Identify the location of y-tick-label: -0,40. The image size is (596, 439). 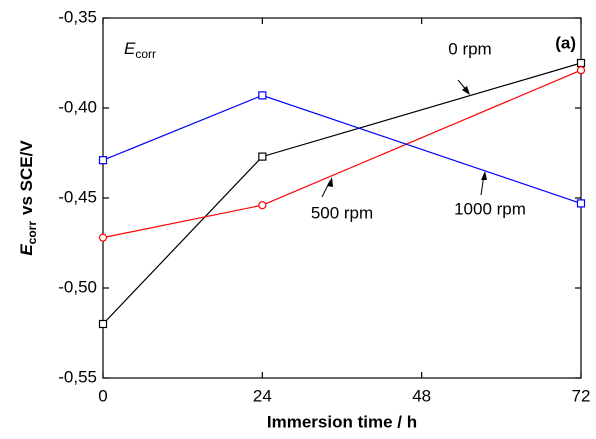
(77, 106).